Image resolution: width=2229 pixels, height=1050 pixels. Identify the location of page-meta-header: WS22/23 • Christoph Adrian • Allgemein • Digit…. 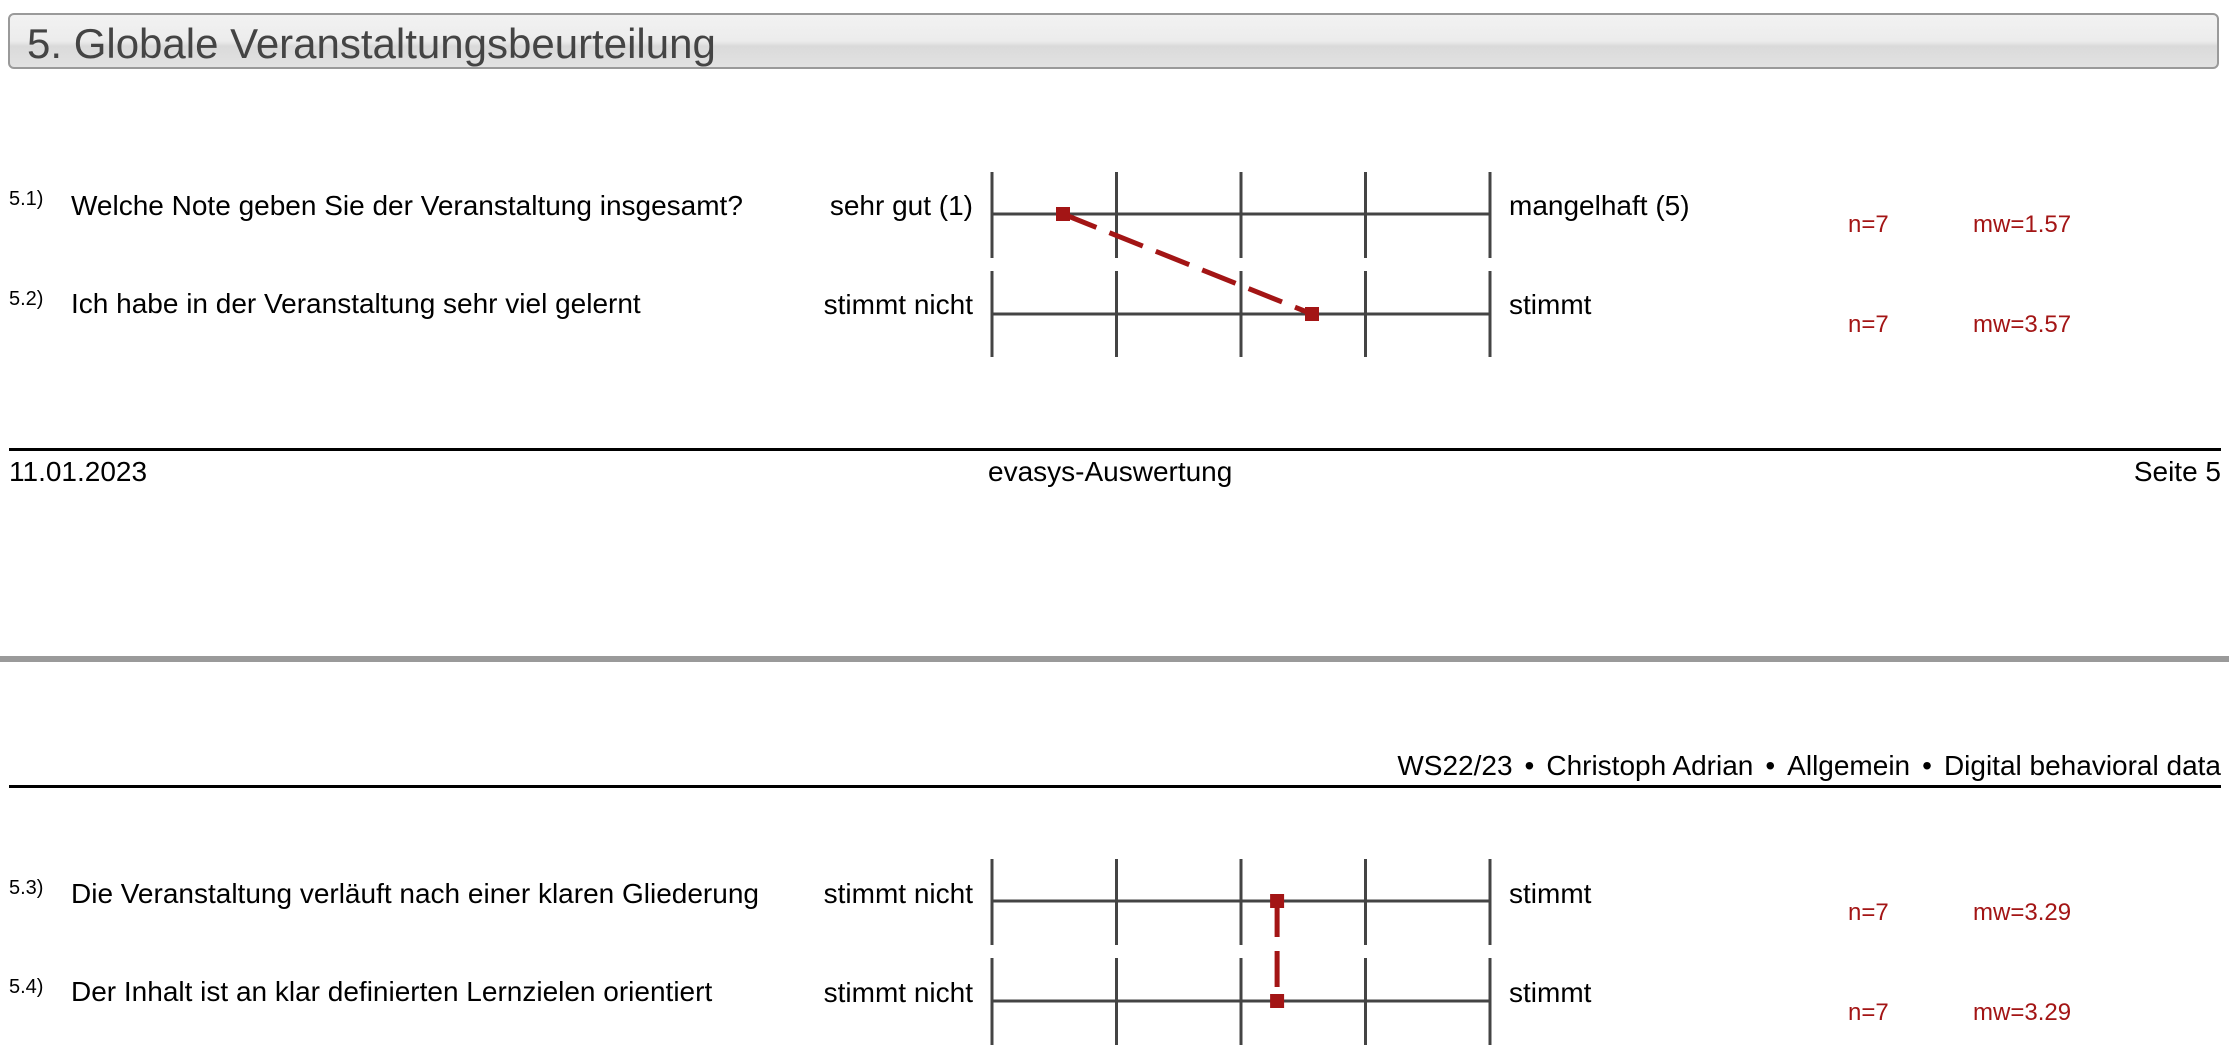
(1809, 766).